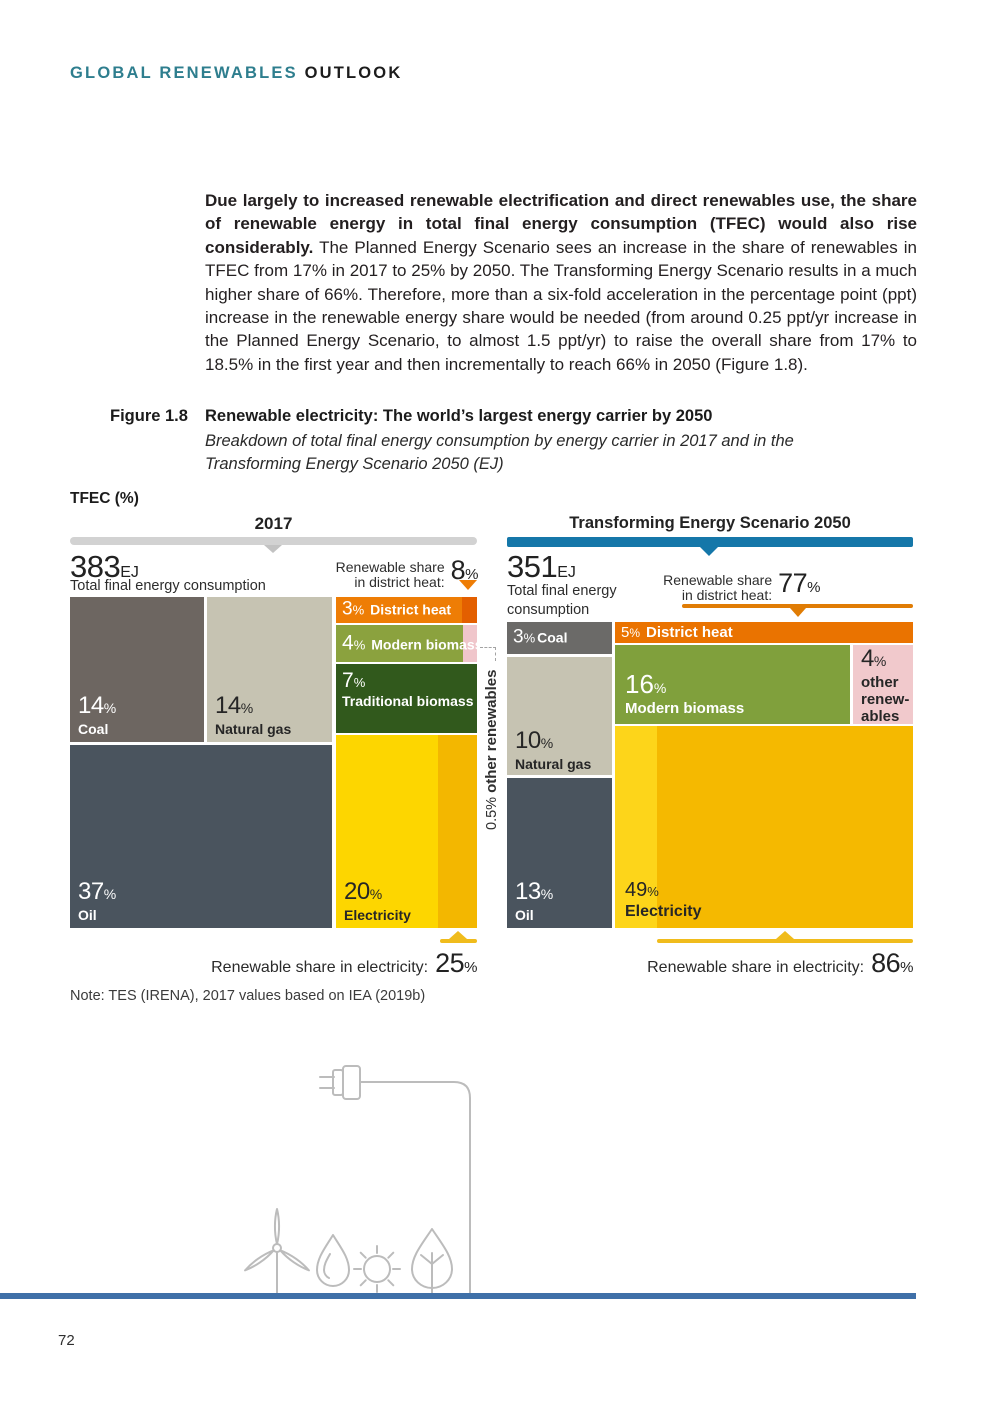 Image resolution: width=1004 pixels, height=1417 pixels. Describe the element at coordinates (532, 566) in the screenshot. I see `total-2050-value: 351` at that location.